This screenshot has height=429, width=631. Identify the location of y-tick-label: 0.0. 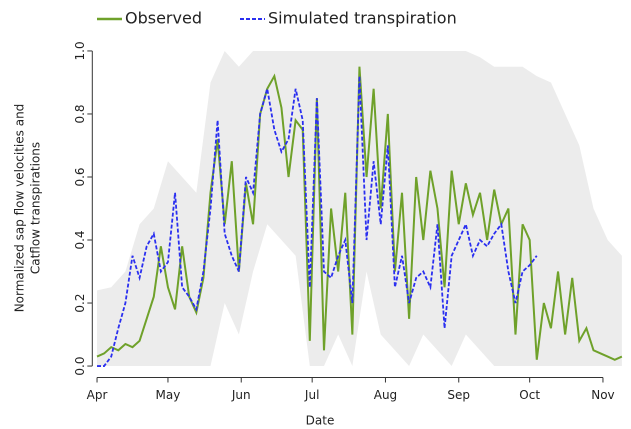
(80, 366).